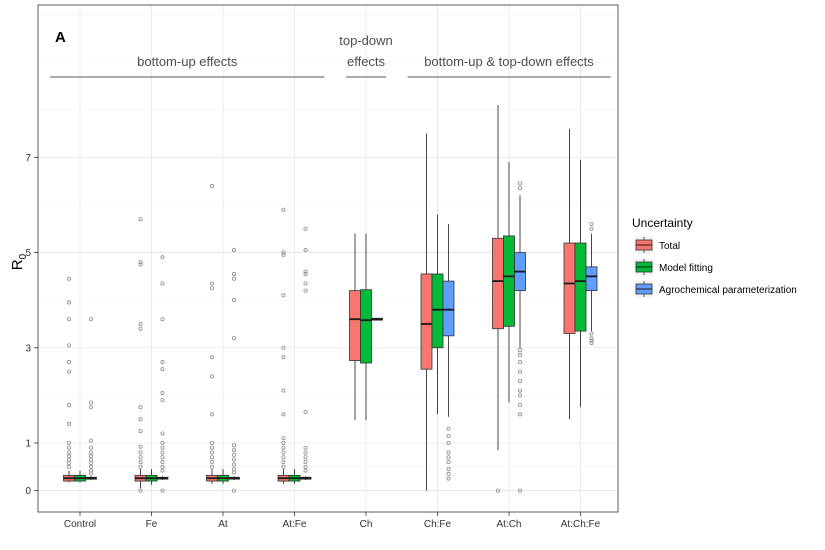 Image resolution: width=825 pixels, height=550 pixels. Describe the element at coordinates (80, 524) in the screenshot. I see `x-tick-label: Control` at that location.